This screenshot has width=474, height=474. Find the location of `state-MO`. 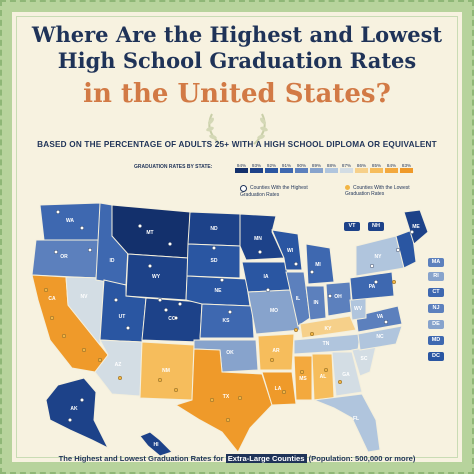

state-MO is located at coordinates (274, 312).